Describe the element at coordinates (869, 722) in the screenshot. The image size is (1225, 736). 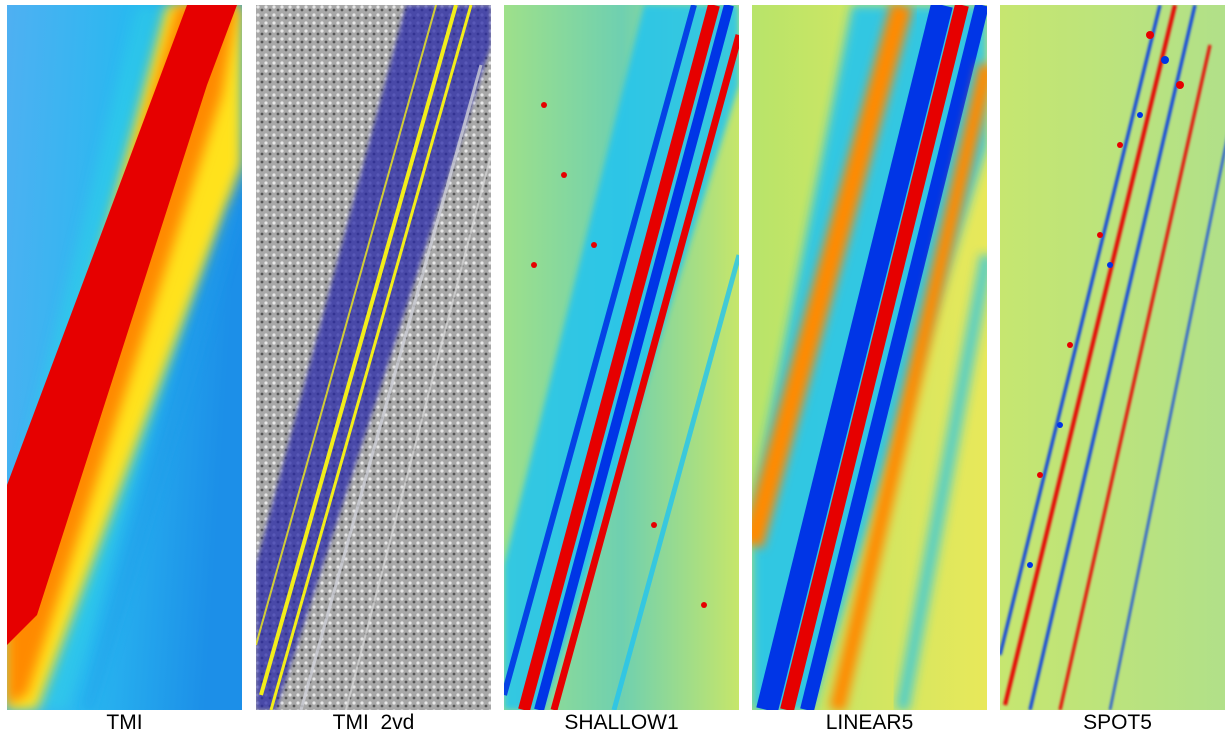
I see `panel-label-linear5: LINEAR5` at that location.